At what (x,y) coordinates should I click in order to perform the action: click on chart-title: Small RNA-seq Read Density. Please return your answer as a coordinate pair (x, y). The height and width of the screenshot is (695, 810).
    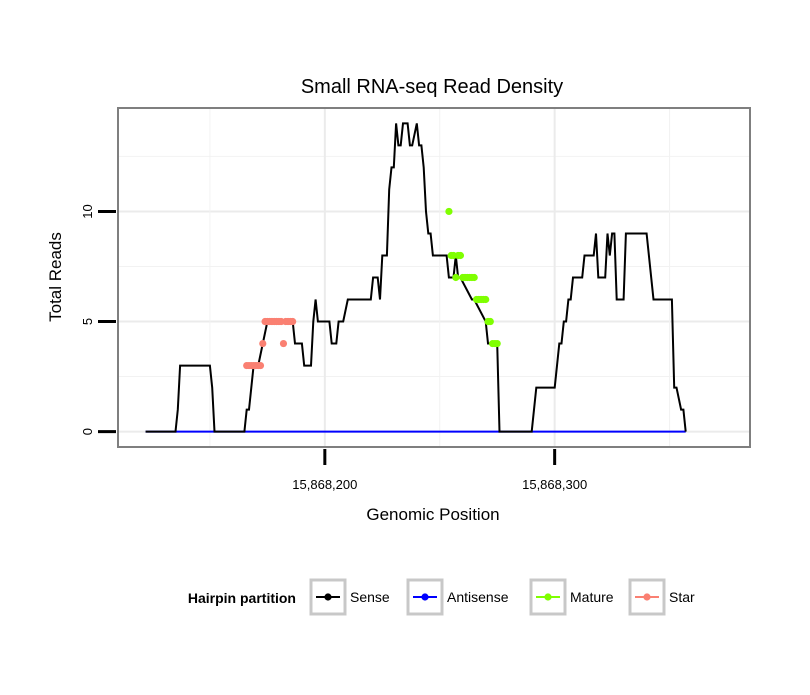
    Looking at the image, I should click on (432, 87).